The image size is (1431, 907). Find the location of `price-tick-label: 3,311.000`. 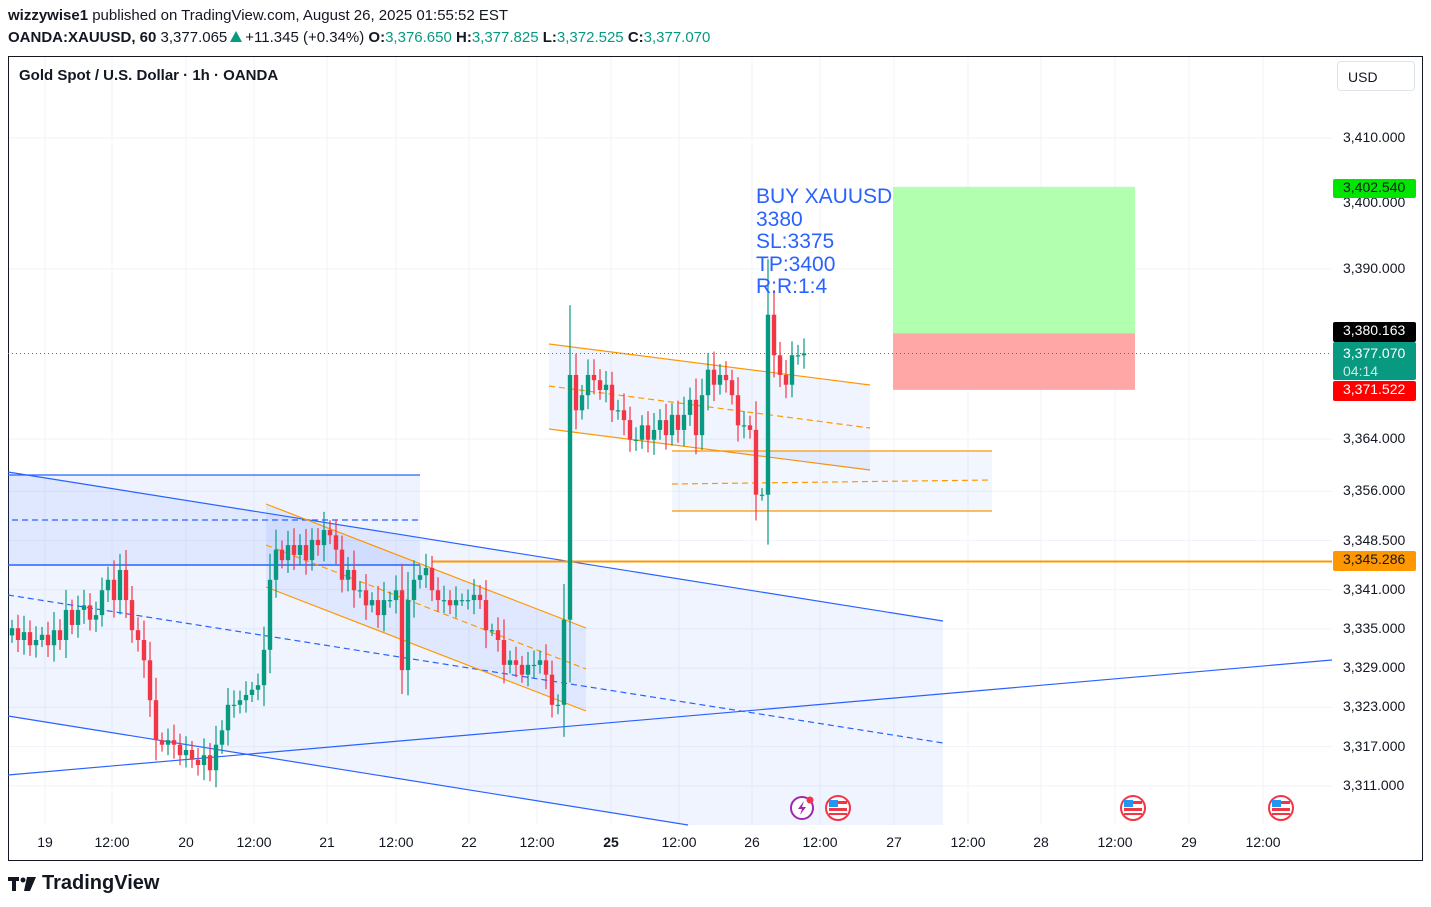

price-tick-label: 3,311.000 is located at coordinates (1374, 784).